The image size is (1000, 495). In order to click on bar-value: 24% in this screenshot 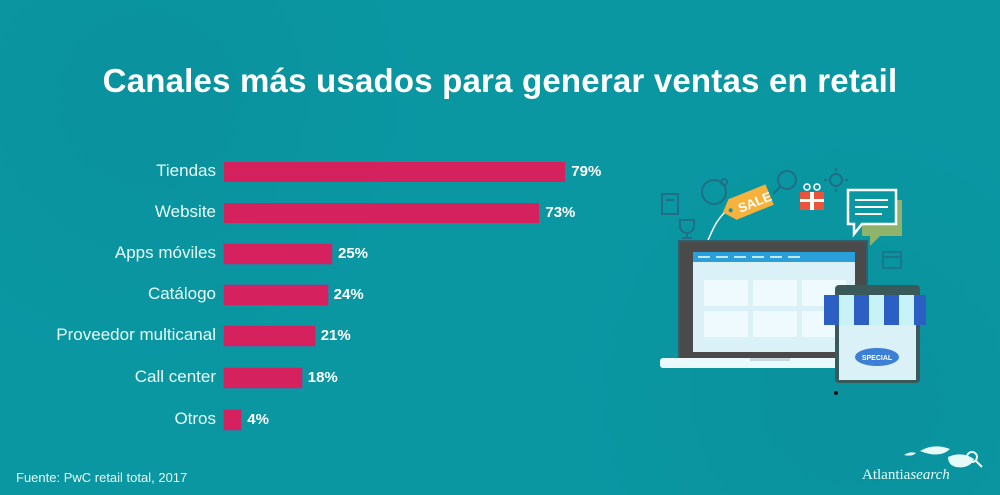, I will do `click(348, 294)`.